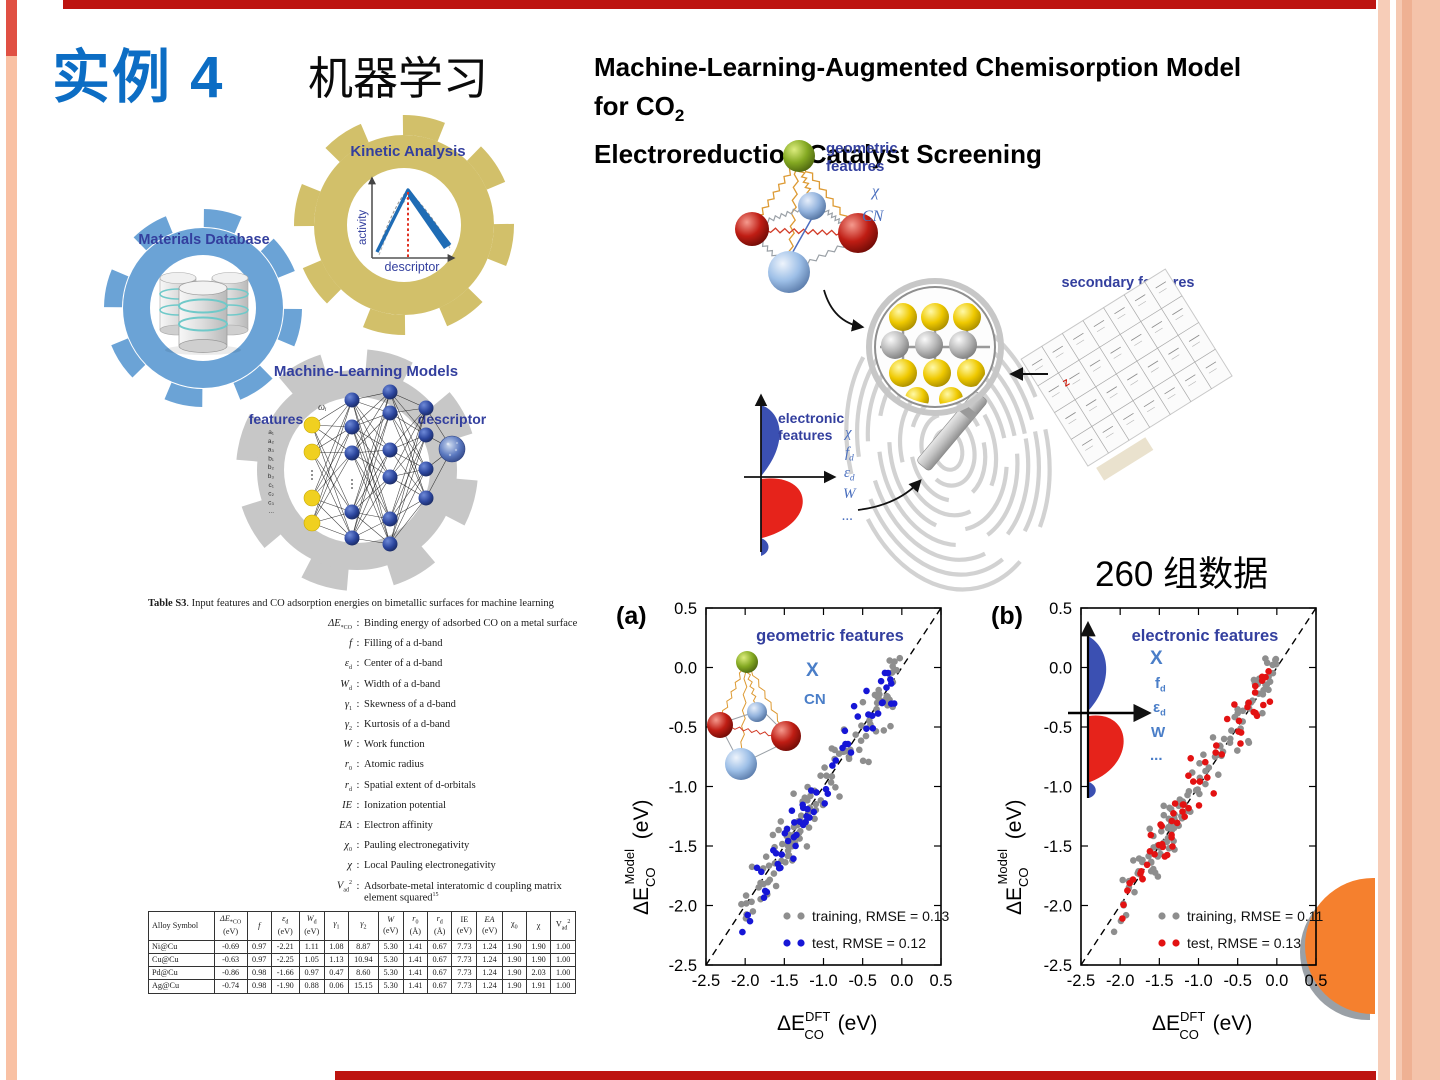  Describe the element at coordinates (363, 227) in the screenshot. I see `volcano-y-label: activity` at that location.